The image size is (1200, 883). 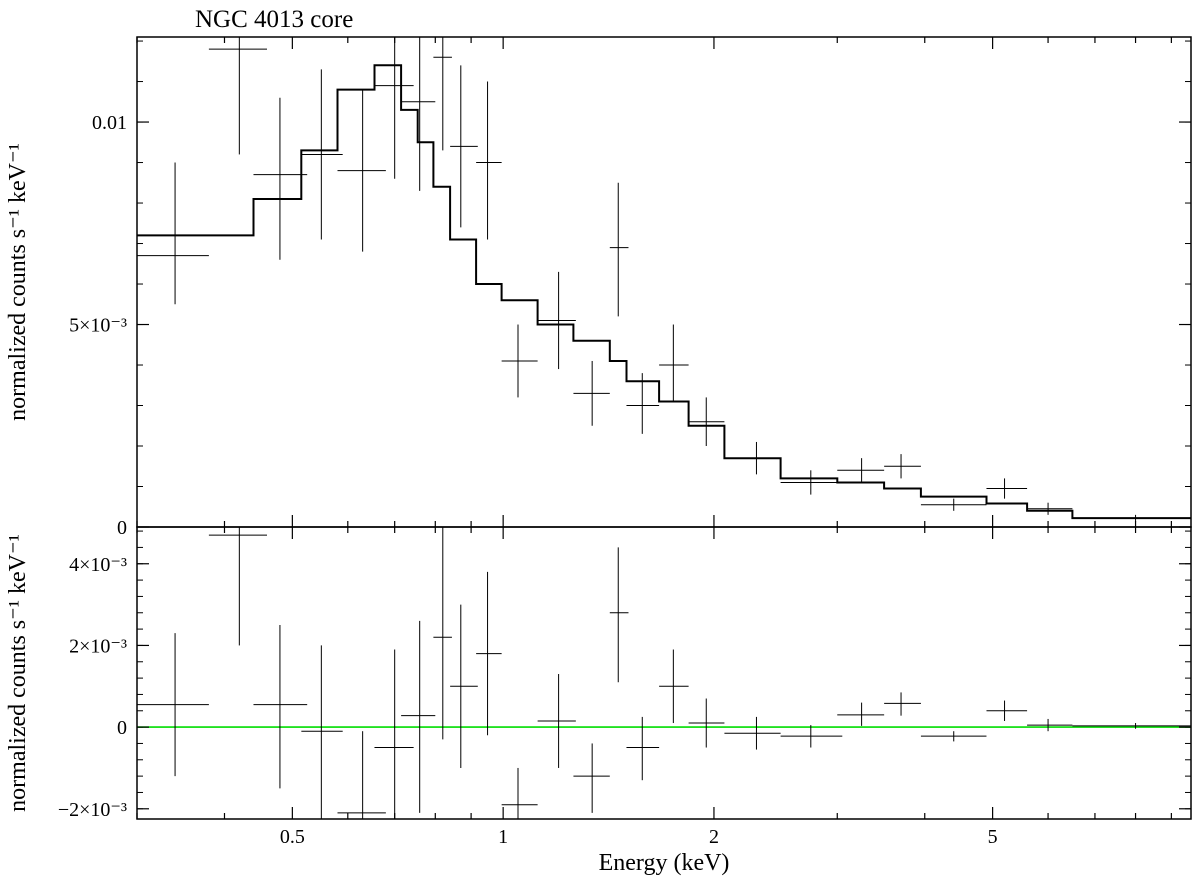 What do you see at coordinates (18, 673) in the screenshot?
I see `bottom-y-axis-label: normalized counts s⁻¹ keV⁻¹` at bounding box center [18, 673].